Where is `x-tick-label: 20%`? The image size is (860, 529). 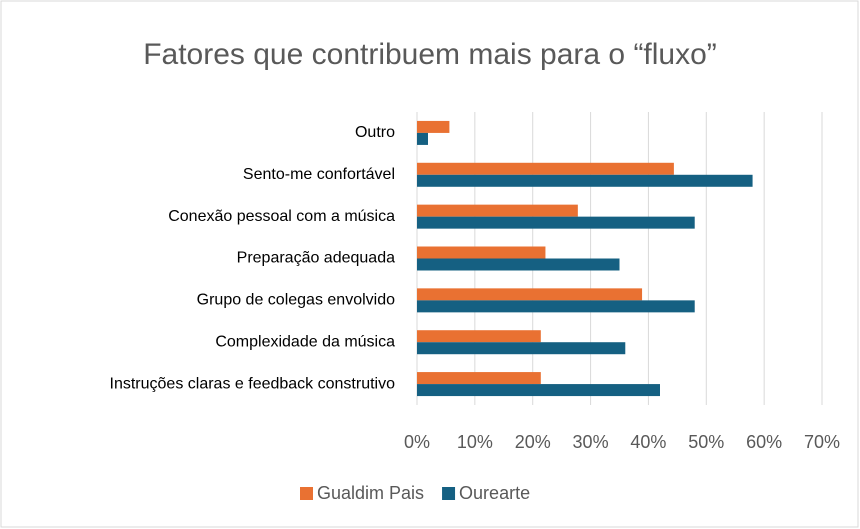 x-tick-label: 20% is located at coordinates (533, 442).